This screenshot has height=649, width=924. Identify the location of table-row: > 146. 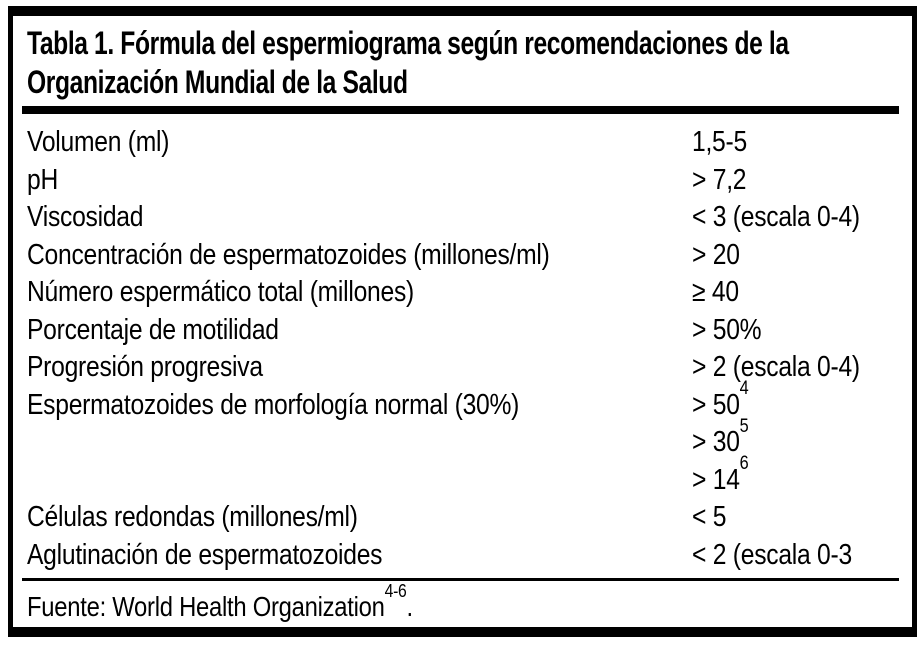
(462, 476).